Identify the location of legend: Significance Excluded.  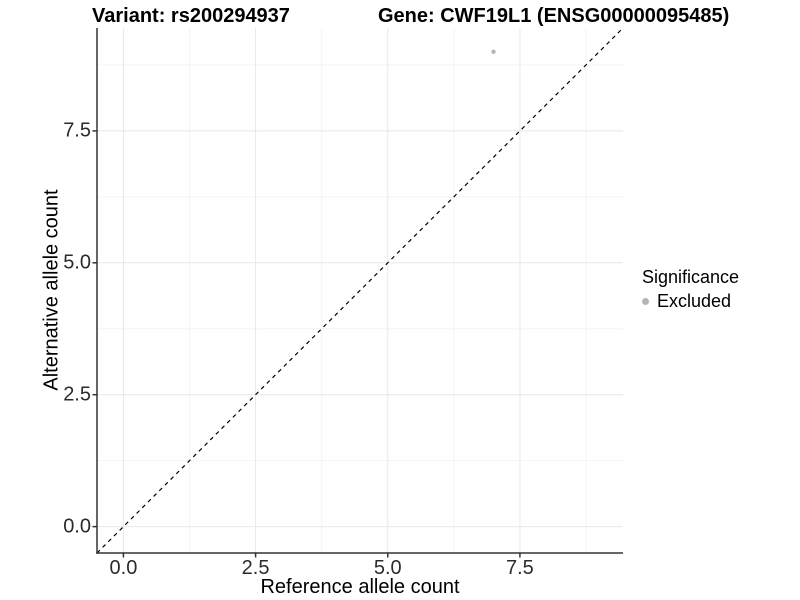
(690, 289).